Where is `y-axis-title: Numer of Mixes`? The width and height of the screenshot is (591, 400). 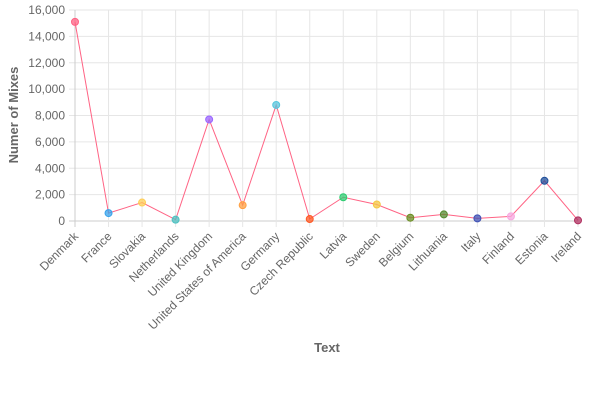 y-axis-title: Numer of Mixes is located at coordinates (13, 115).